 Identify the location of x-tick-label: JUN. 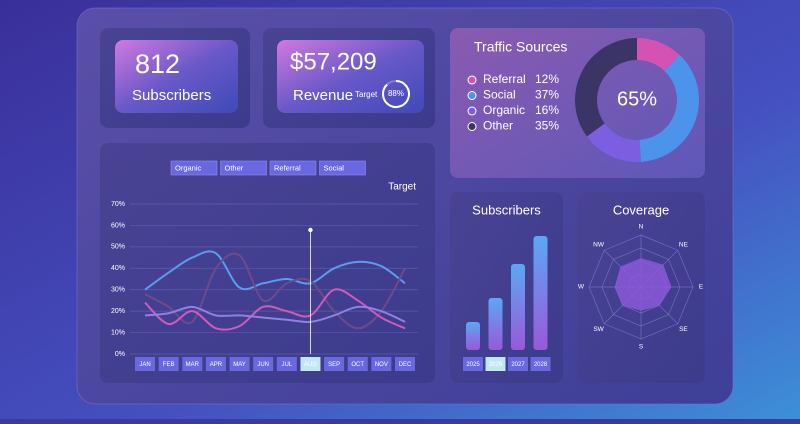
(263, 365).